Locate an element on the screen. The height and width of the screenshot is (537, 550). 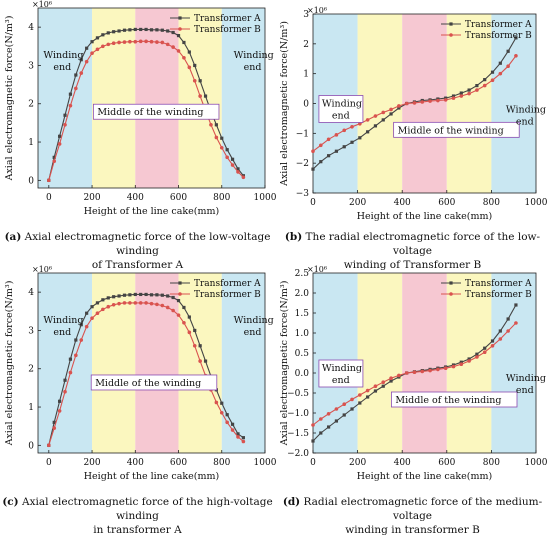
x-axis-label-d: Height of the line cake(mm) is located at coordinates (424, 476).